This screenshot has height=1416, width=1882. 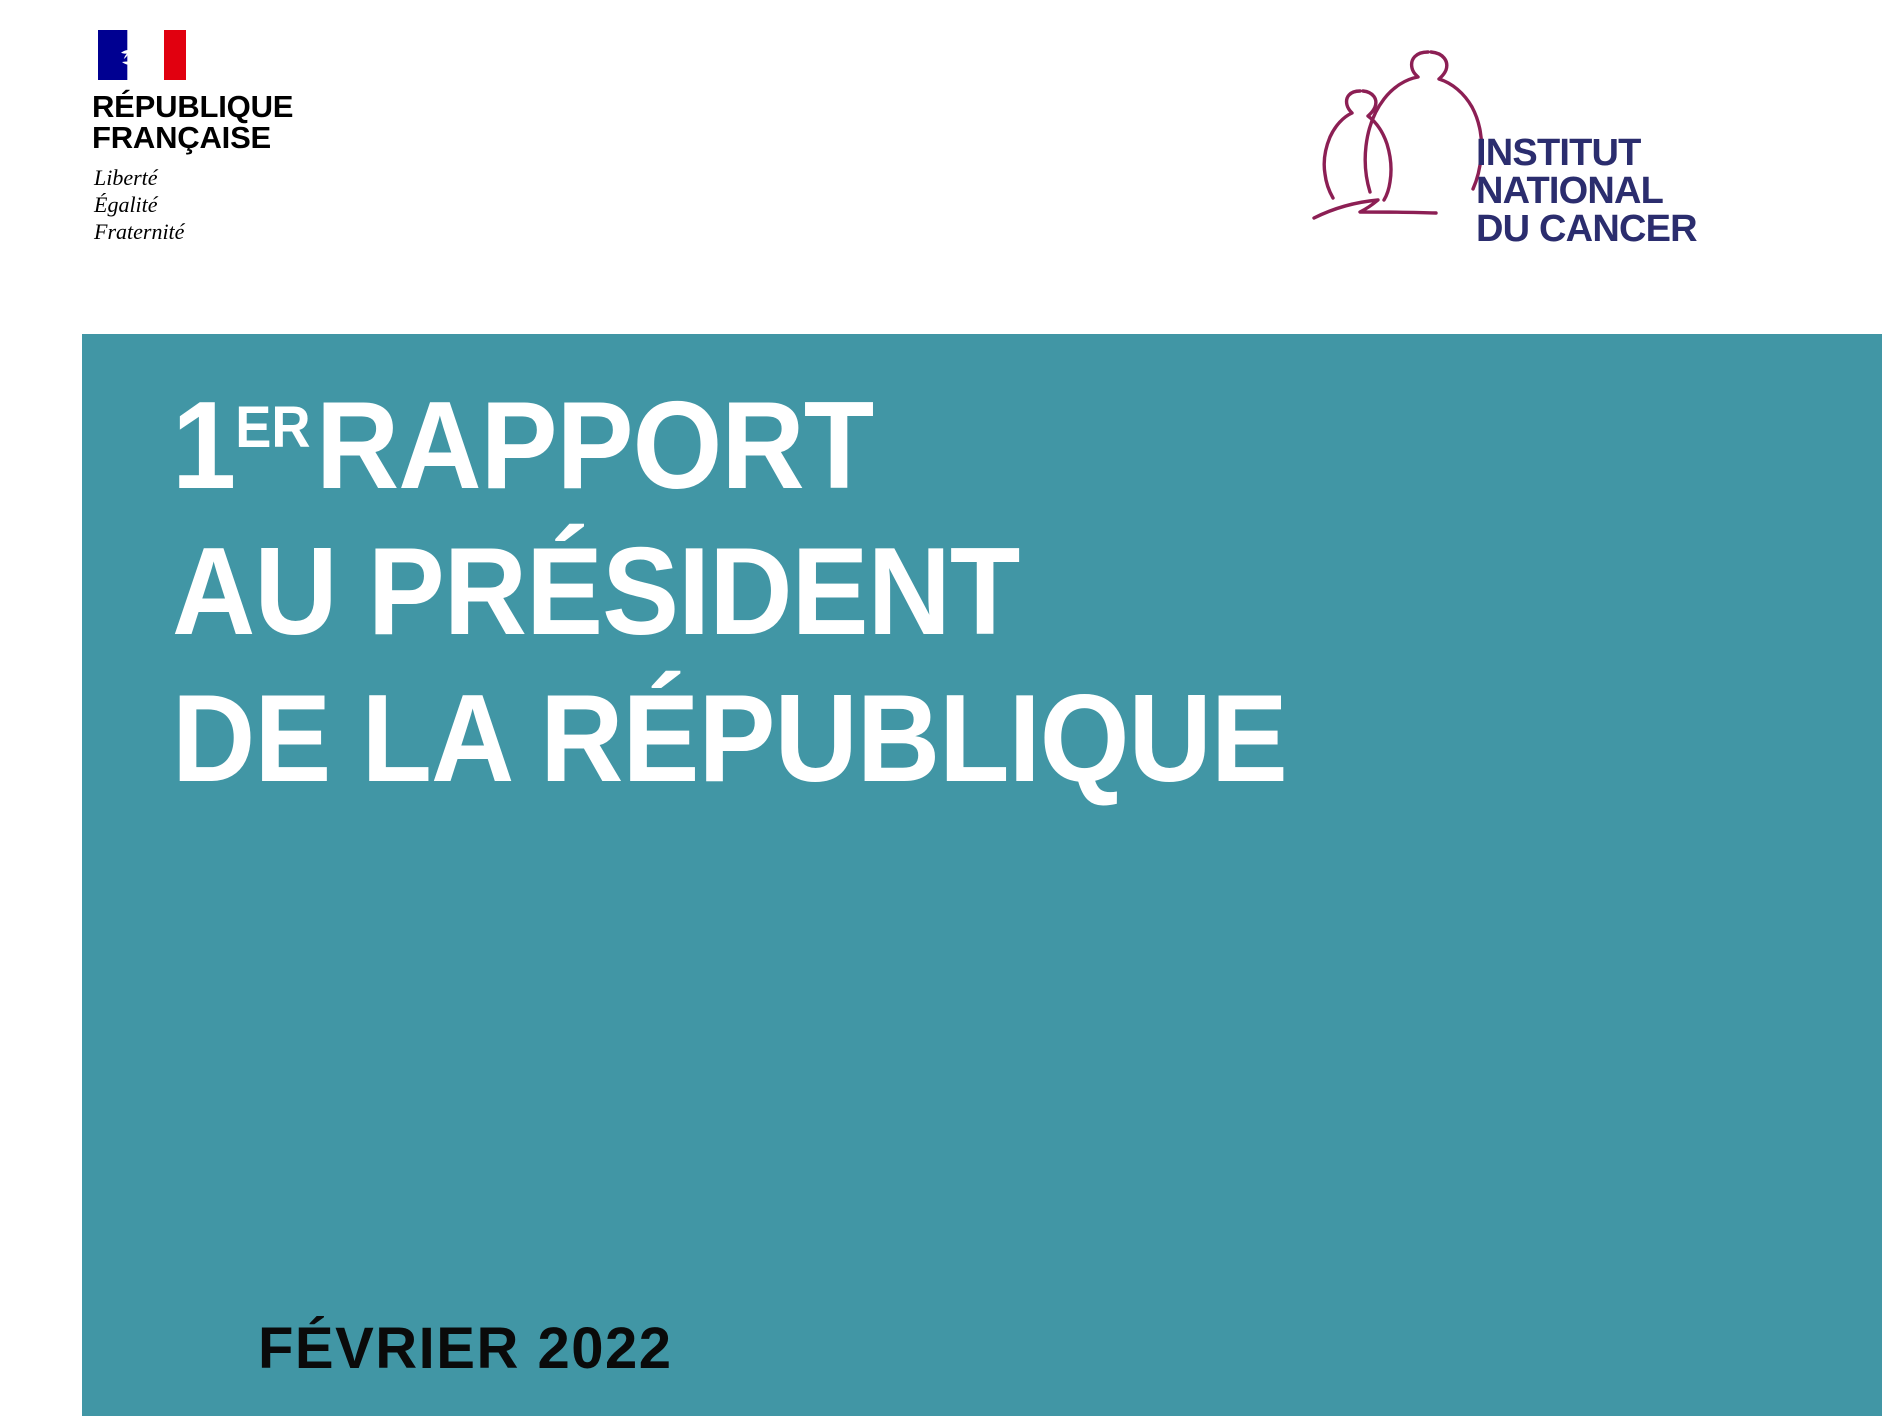 What do you see at coordinates (126, 205) in the screenshot?
I see `rf-motto-egalite: Égalité` at bounding box center [126, 205].